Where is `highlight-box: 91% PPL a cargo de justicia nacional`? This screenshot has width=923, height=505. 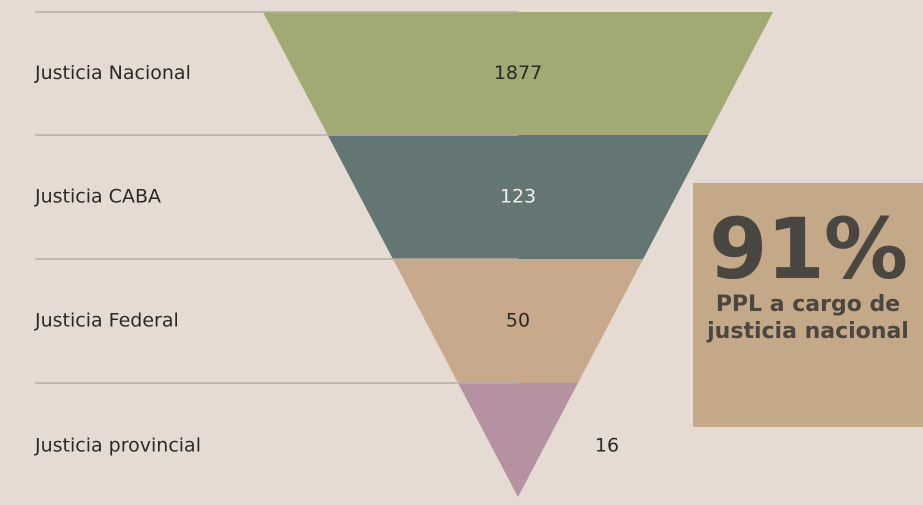
highlight-box: 91% PPL a cargo de justicia nacional is located at coordinates (808, 305).